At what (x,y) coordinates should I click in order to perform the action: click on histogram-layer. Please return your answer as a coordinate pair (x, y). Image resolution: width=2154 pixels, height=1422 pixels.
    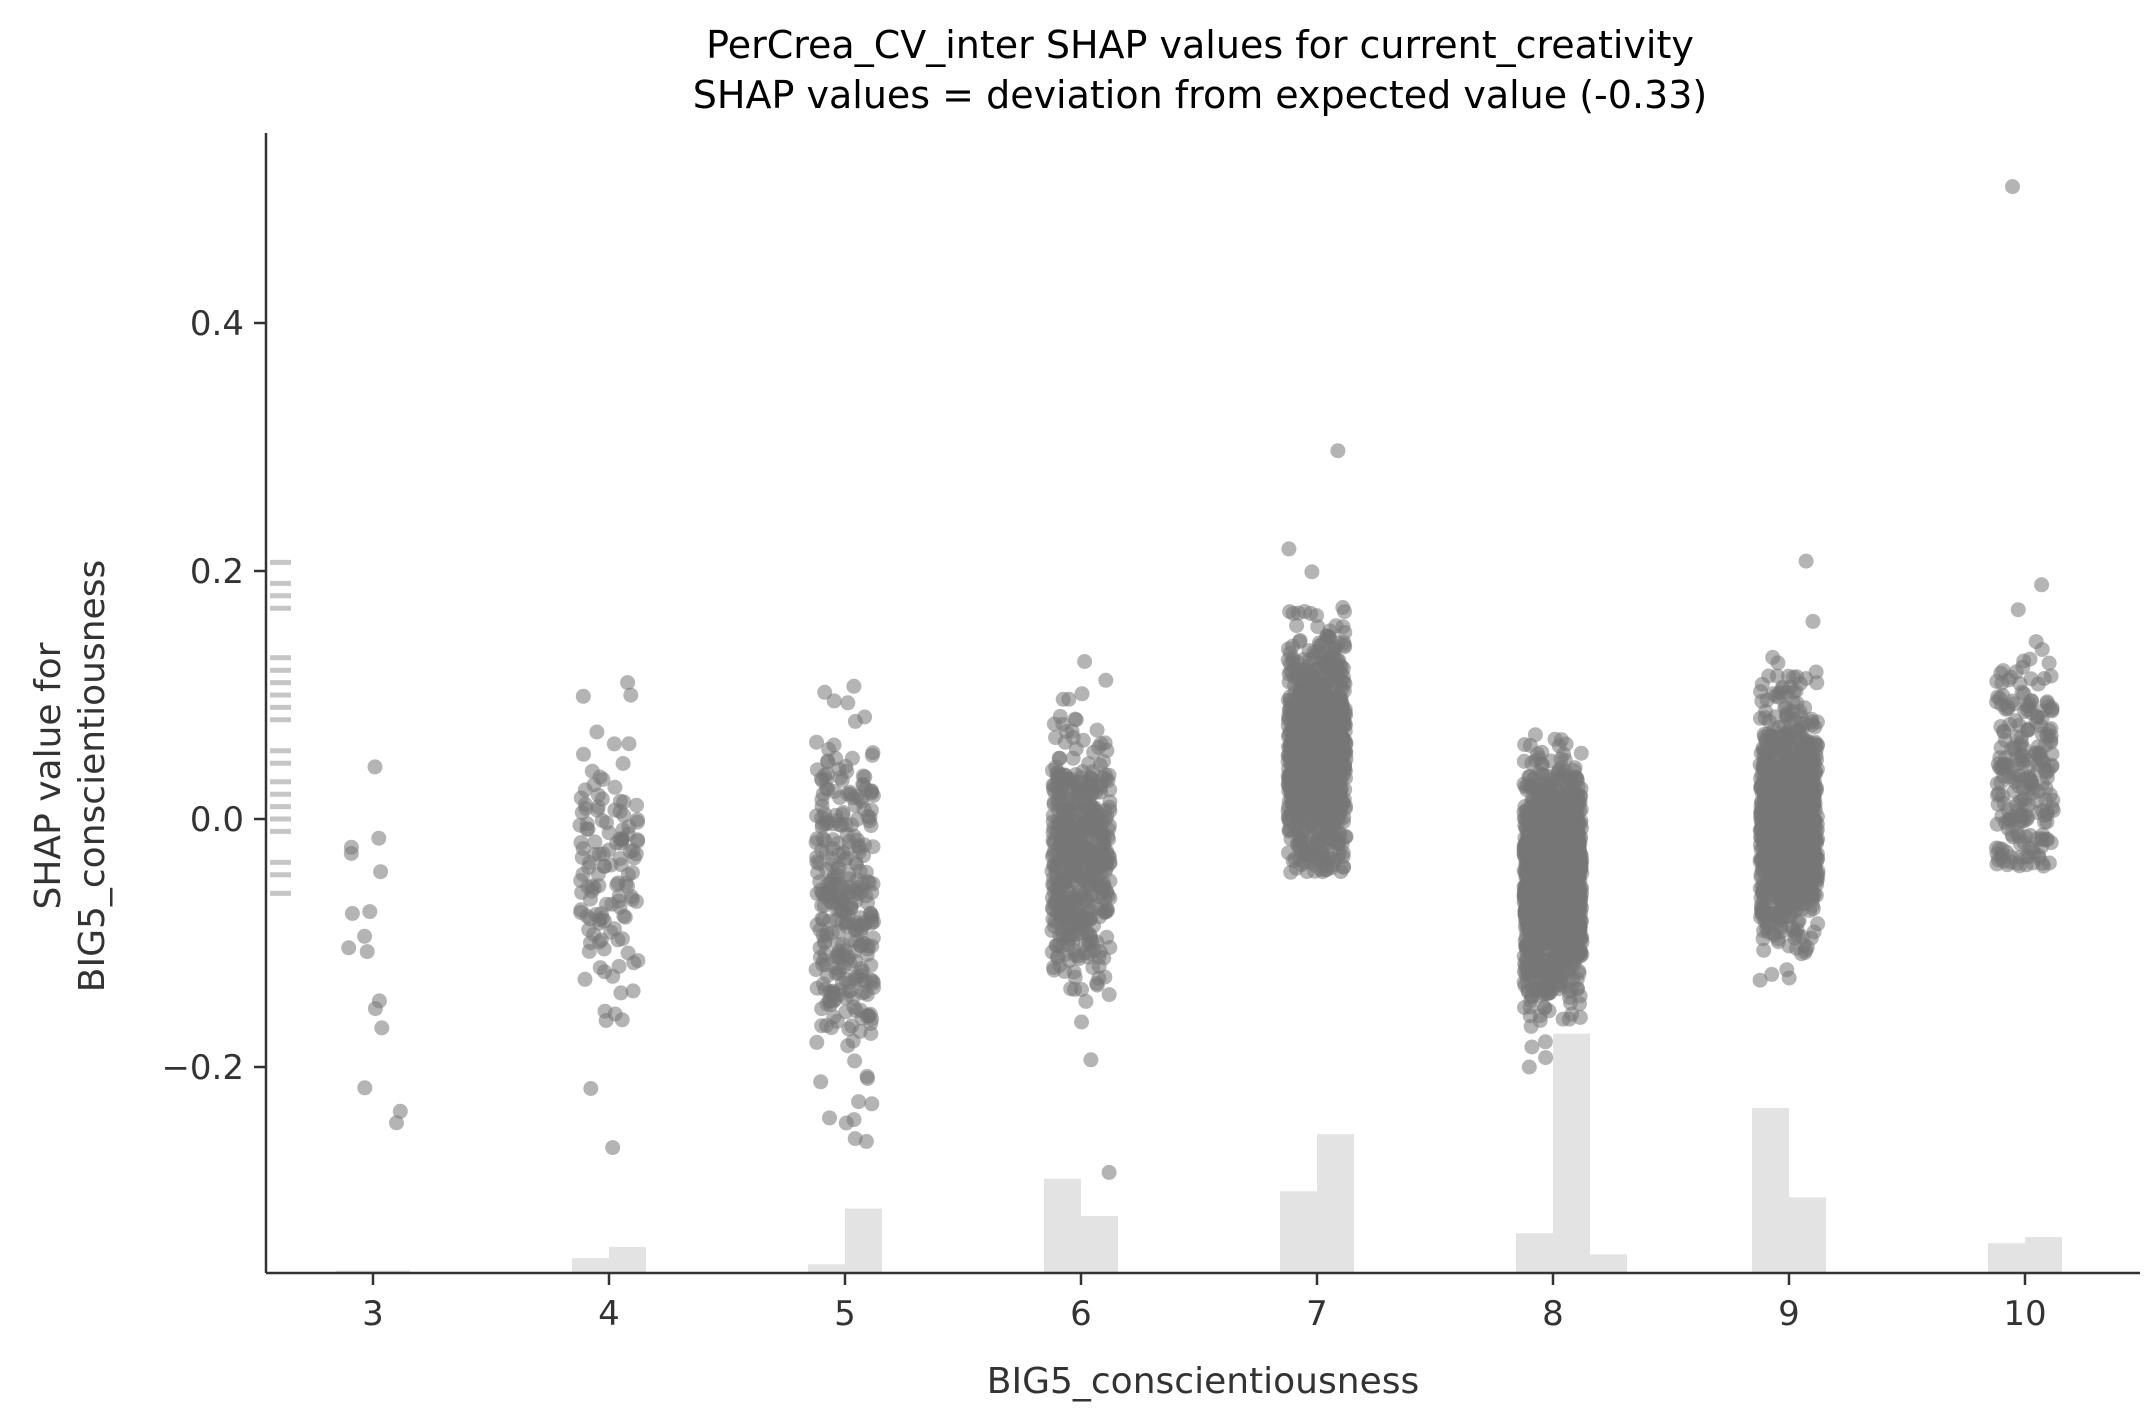
    Looking at the image, I should click on (1199, 1153).